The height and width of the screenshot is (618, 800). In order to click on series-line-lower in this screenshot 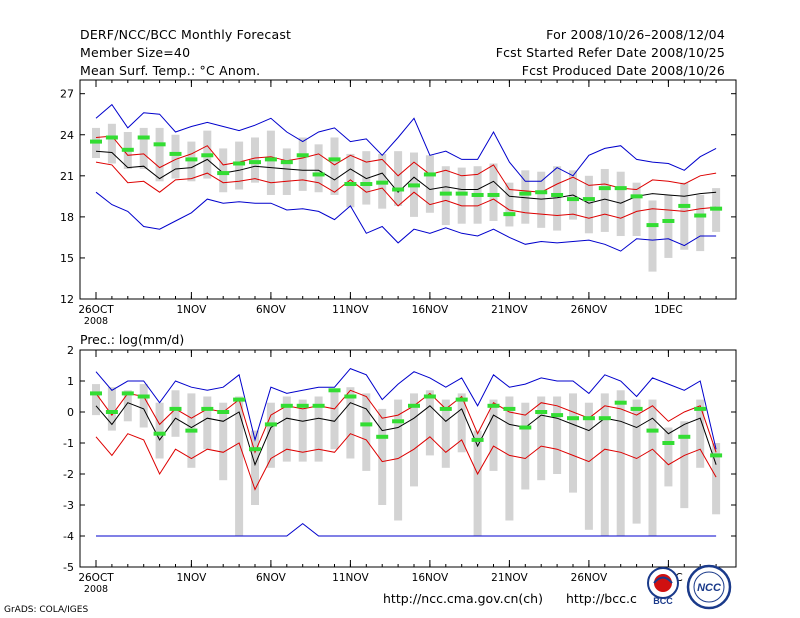, I will do `click(406, 190)`.